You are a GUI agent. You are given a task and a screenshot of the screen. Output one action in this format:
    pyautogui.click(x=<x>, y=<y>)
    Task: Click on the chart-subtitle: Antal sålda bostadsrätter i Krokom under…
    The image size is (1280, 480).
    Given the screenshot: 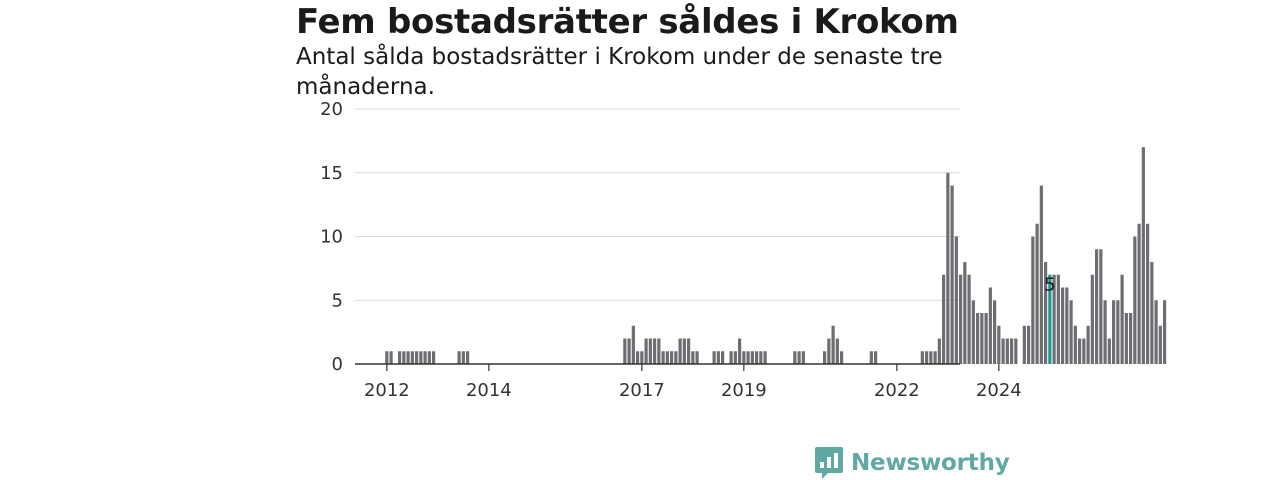 What is the action you would take?
    pyautogui.click(x=619, y=72)
    